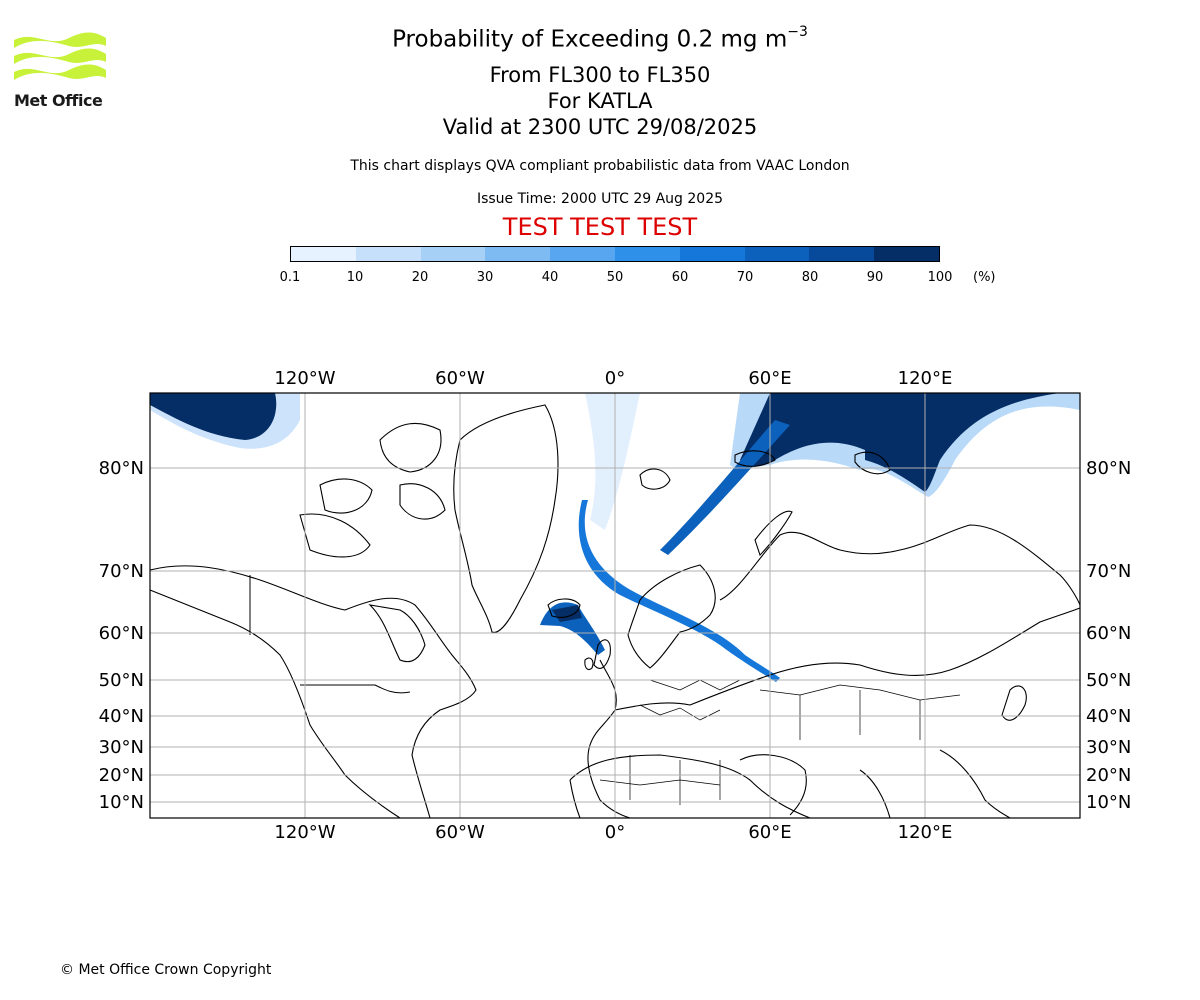 The height and width of the screenshot is (1000, 1200). I want to click on longitude-labels-bottom: 120°W 60°W 0° 60°E 120°E, so click(613, 832).